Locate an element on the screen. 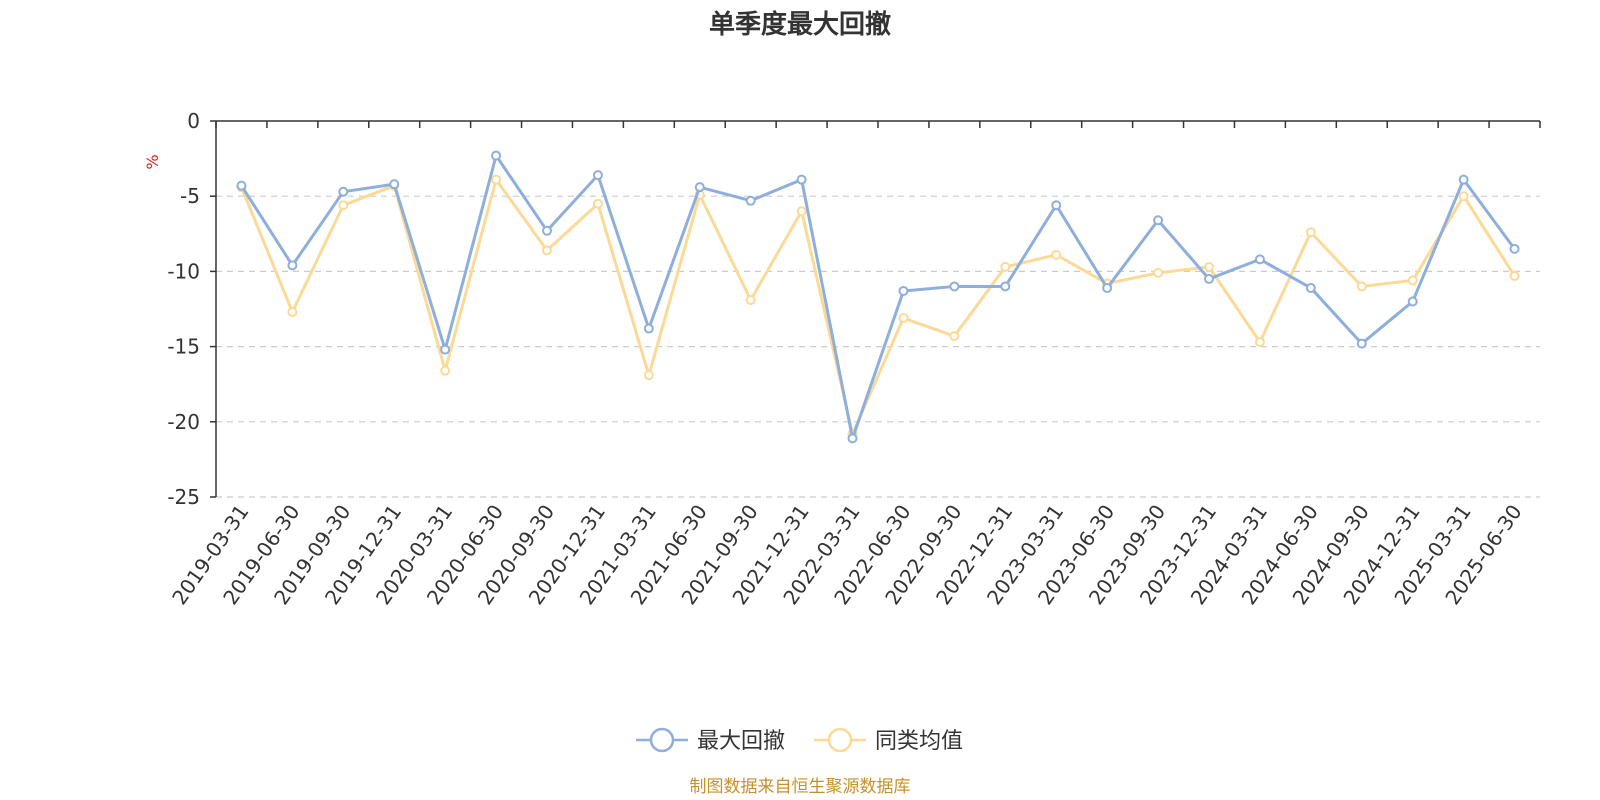  legend-label: 同类均值 is located at coordinates (919, 741).